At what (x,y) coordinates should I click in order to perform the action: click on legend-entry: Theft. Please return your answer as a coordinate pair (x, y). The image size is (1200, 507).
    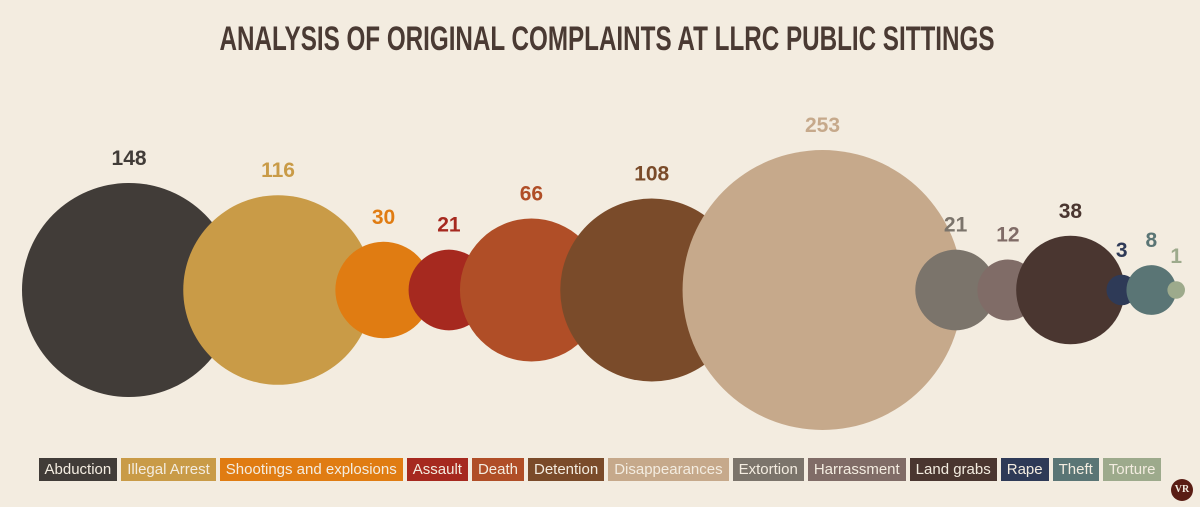
    Looking at the image, I should click on (1075, 469).